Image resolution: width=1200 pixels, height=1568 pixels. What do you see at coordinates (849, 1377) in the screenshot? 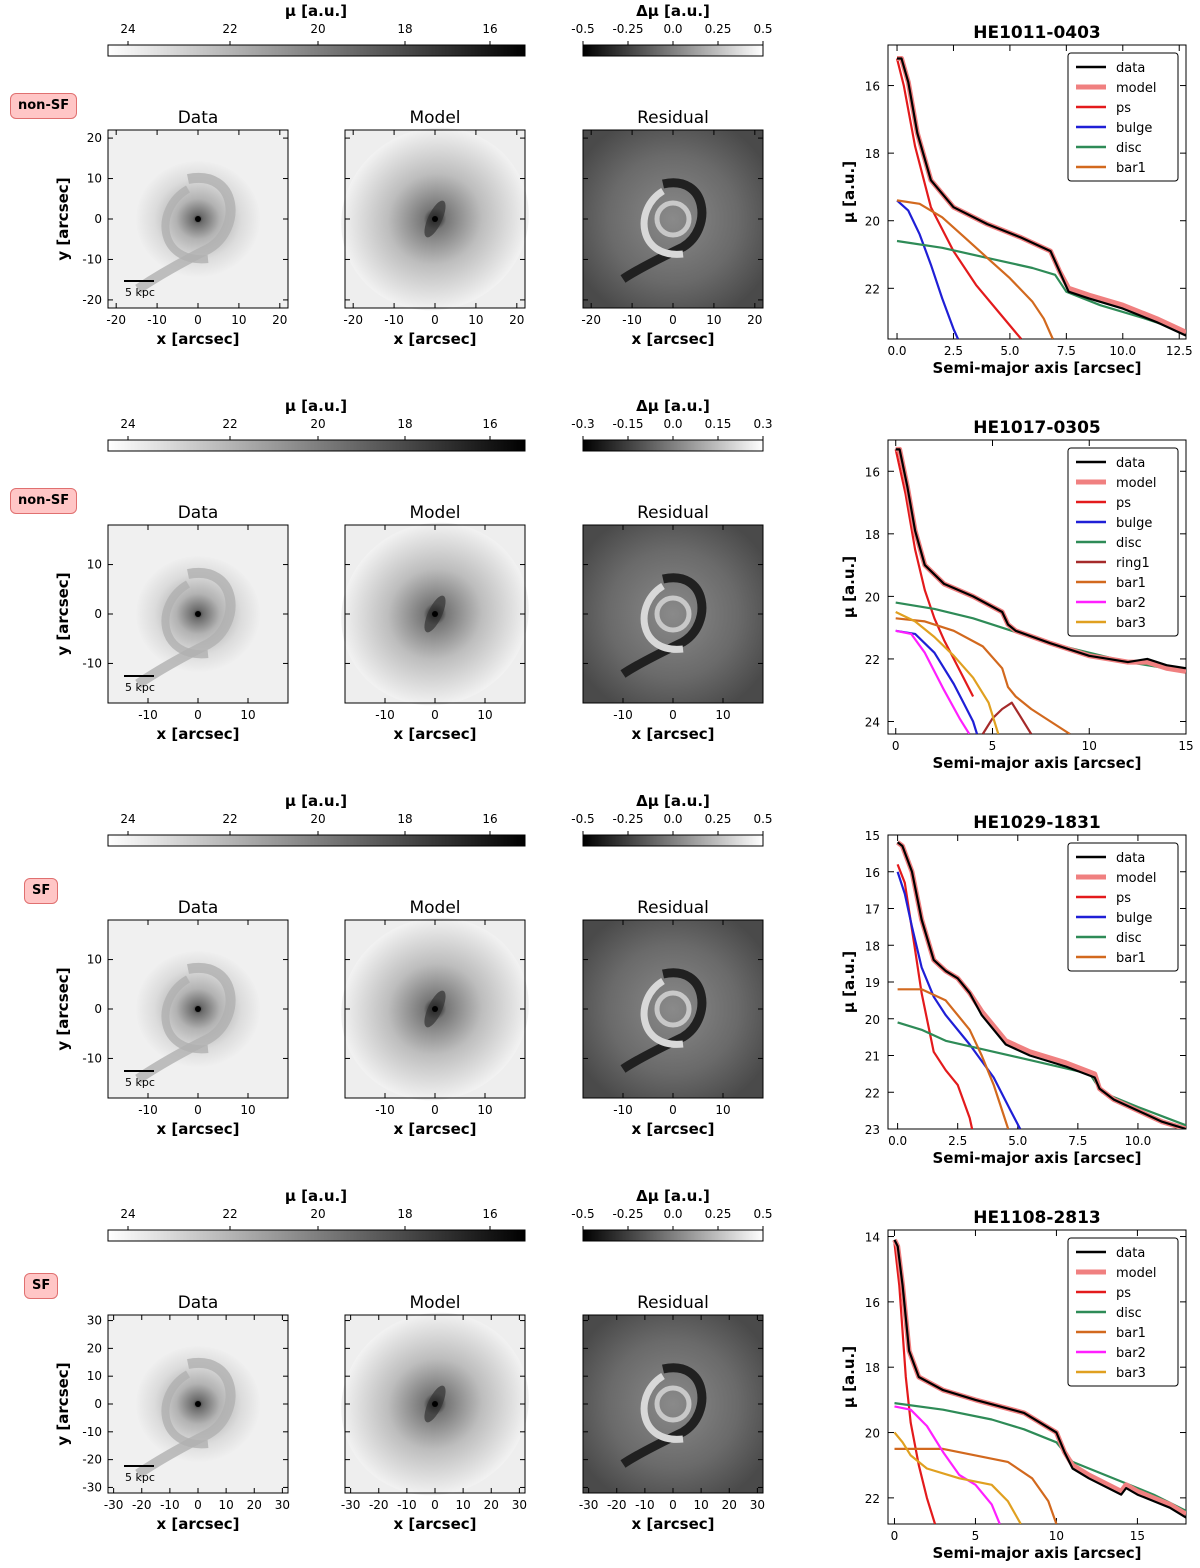
I see `y-axis-label: μ [a.u.]` at bounding box center [849, 1377].